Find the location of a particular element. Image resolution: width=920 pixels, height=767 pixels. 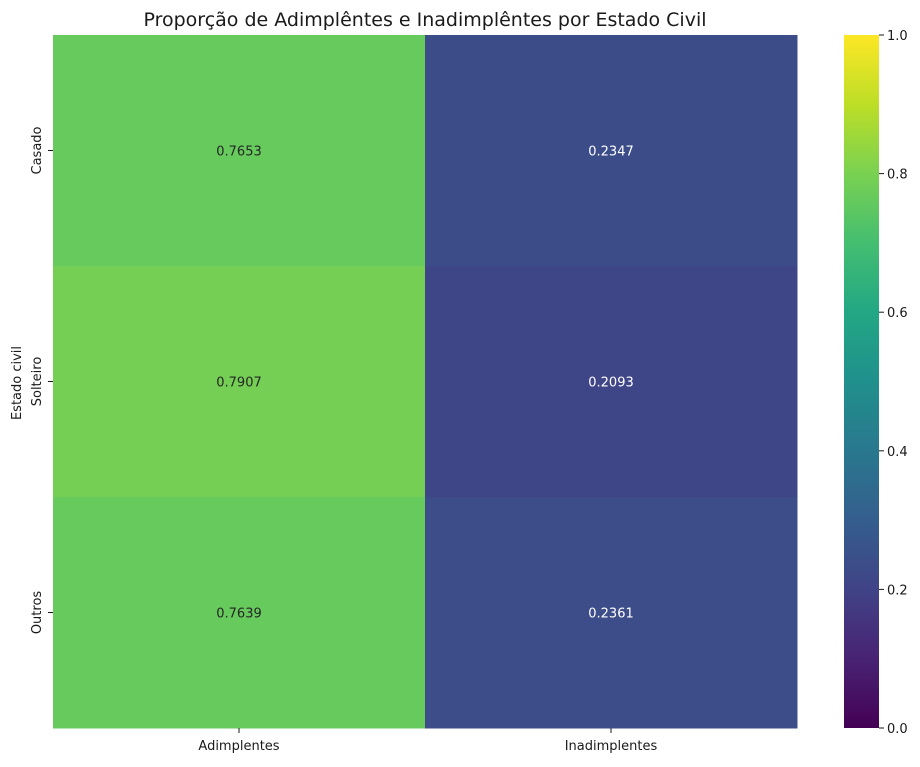

cell-value-label: 0.2093 is located at coordinates (611, 383).